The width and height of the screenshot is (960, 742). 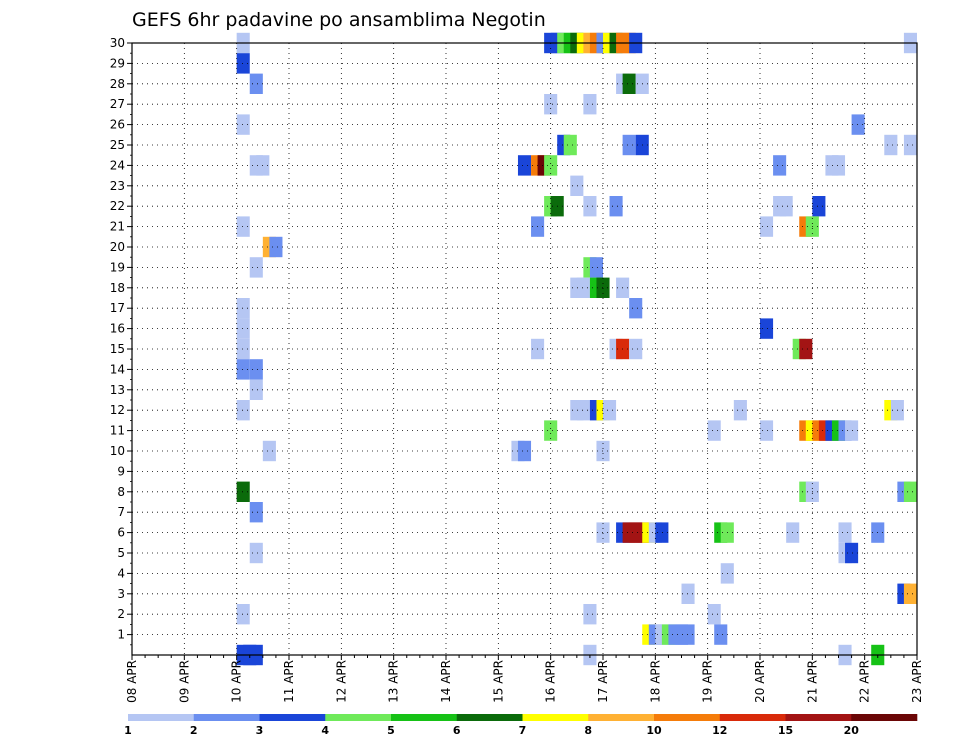 I want to click on x-tick-label: 14 APR, so click(x=446, y=681).